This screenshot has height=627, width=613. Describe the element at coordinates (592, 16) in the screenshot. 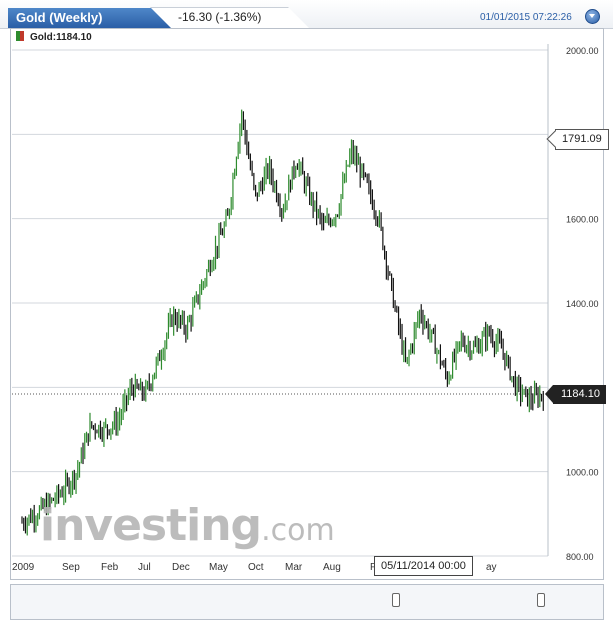

I see `chart-settings-icon` at that location.